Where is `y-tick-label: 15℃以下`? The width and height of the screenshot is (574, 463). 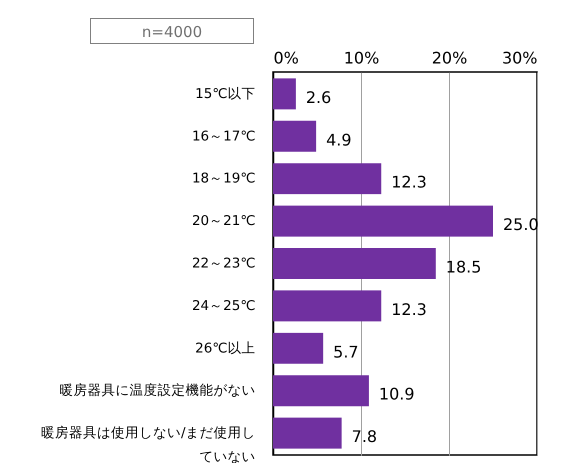
y-tick-label: 15℃以下 is located at coordinates (225, 94).